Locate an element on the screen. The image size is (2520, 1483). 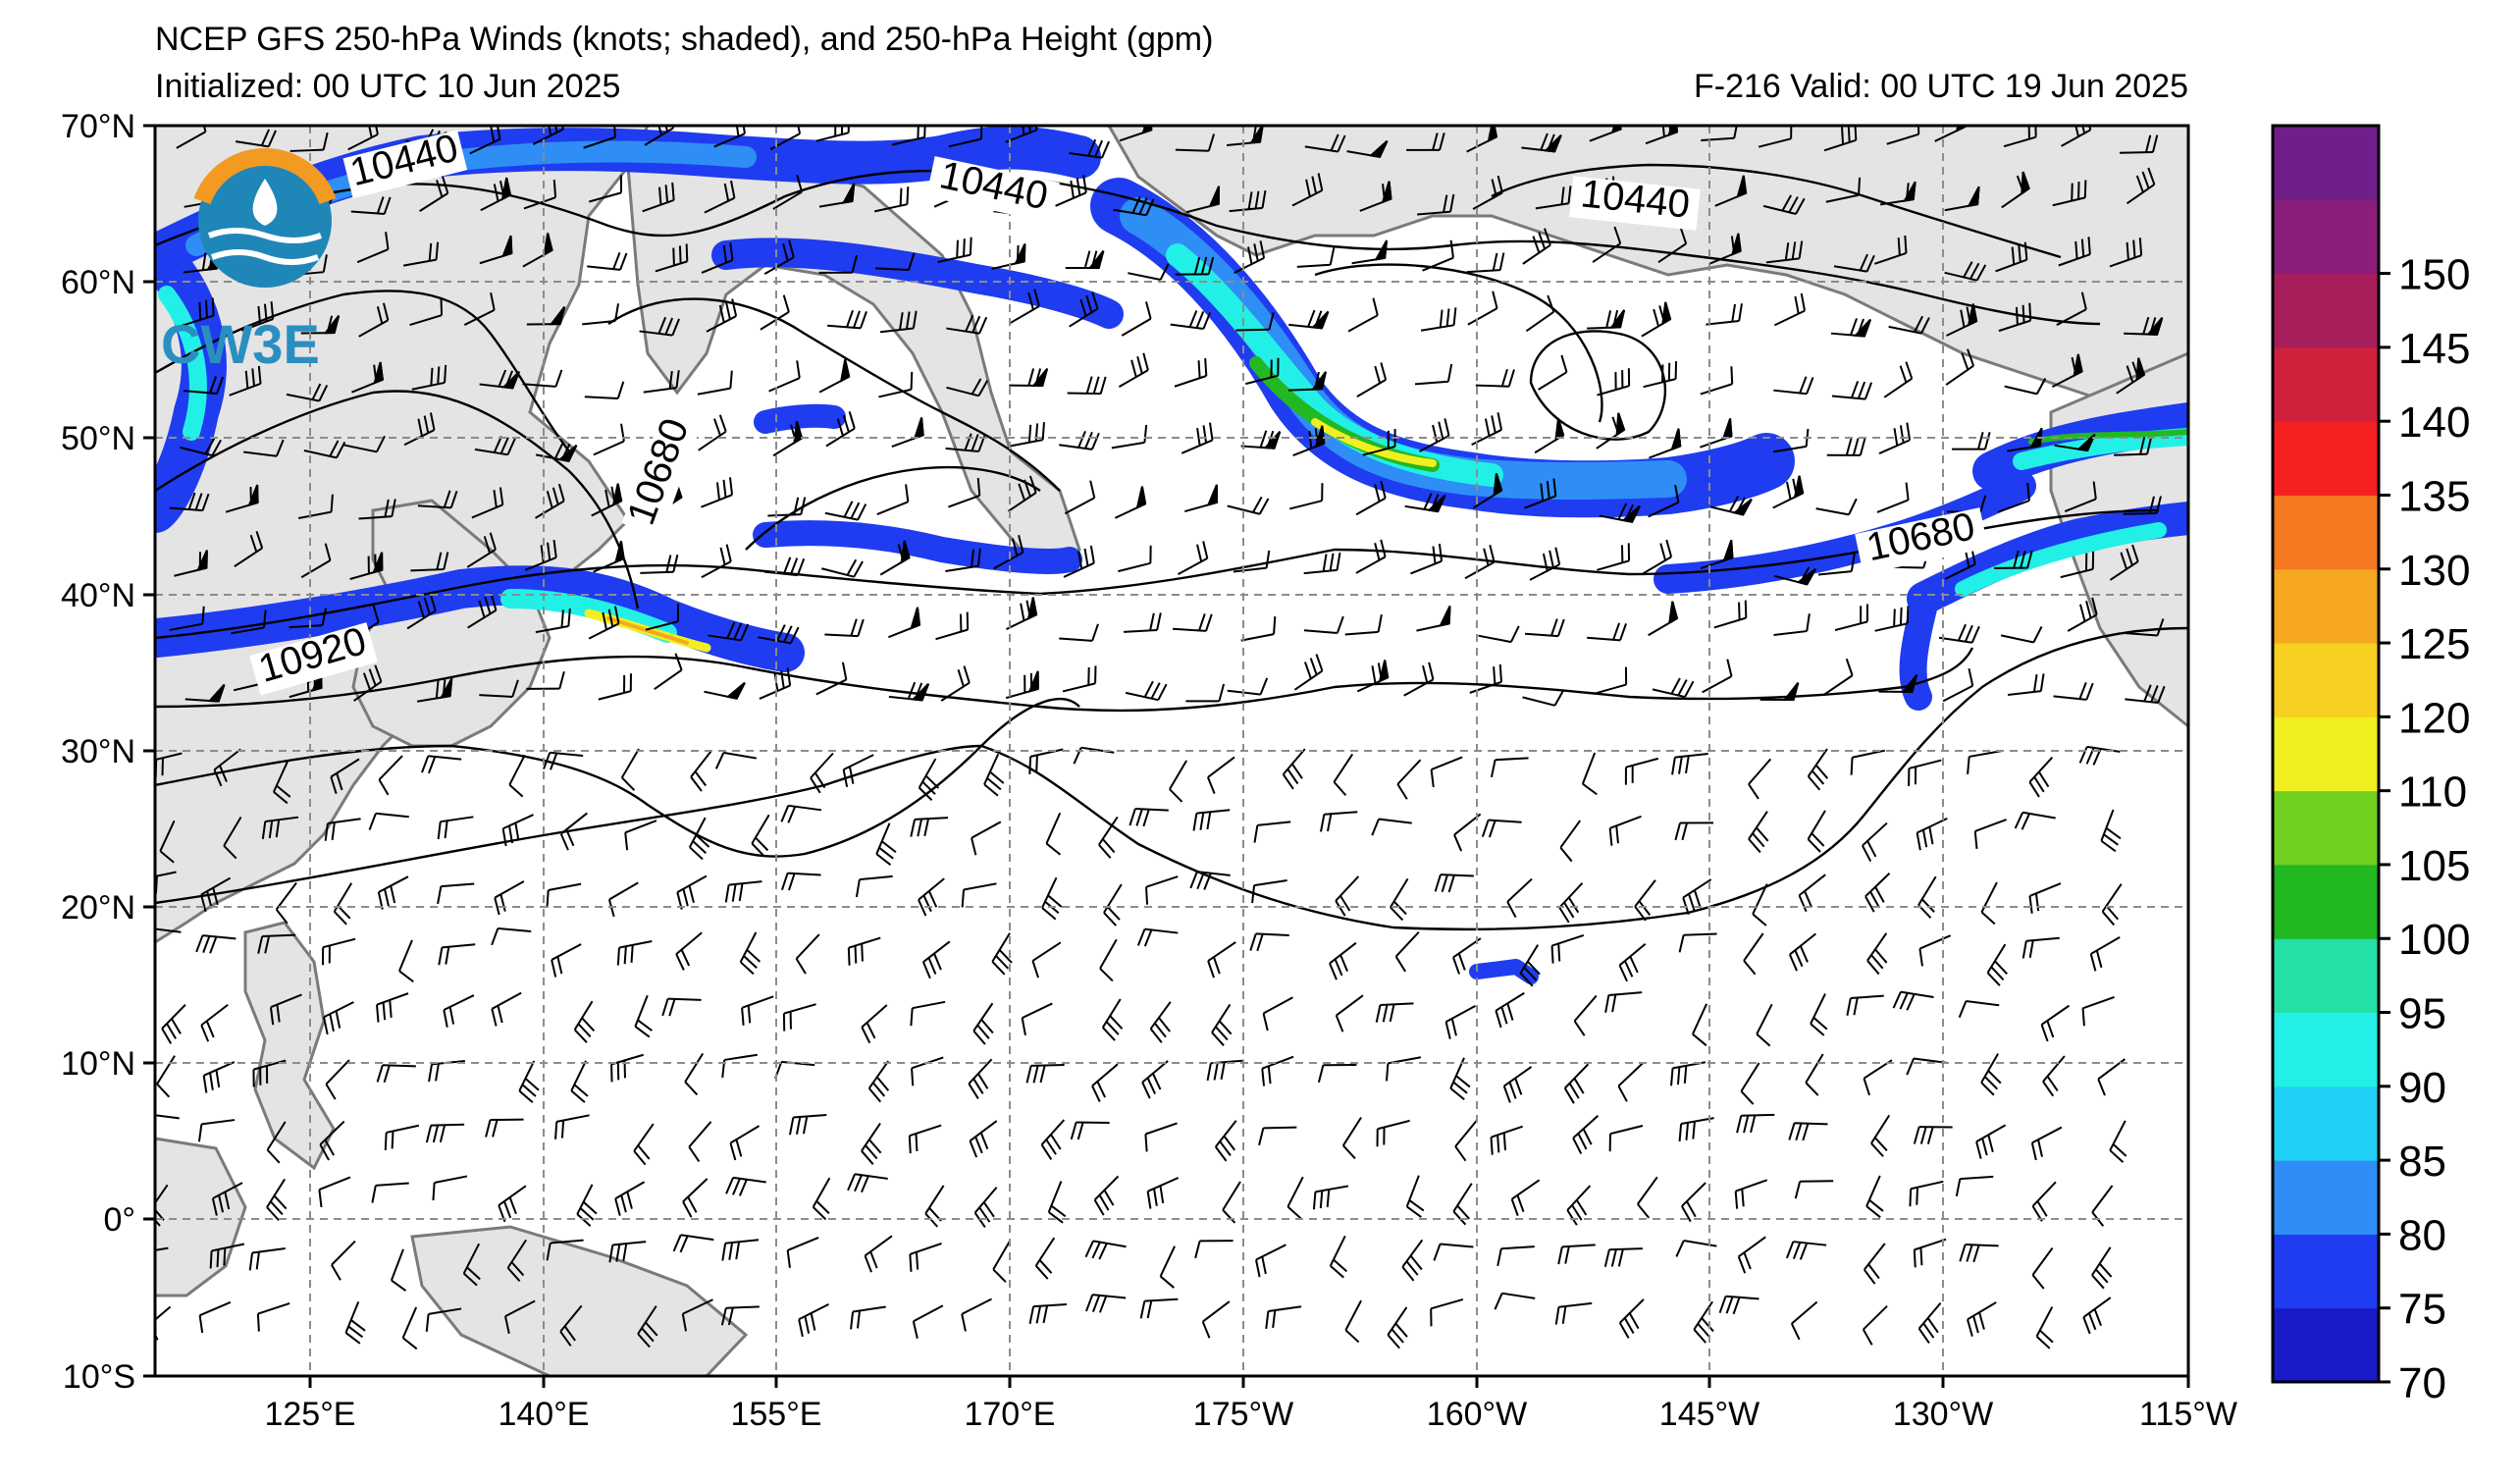
logo-text: CW3E is located at coordinates (240, 344).